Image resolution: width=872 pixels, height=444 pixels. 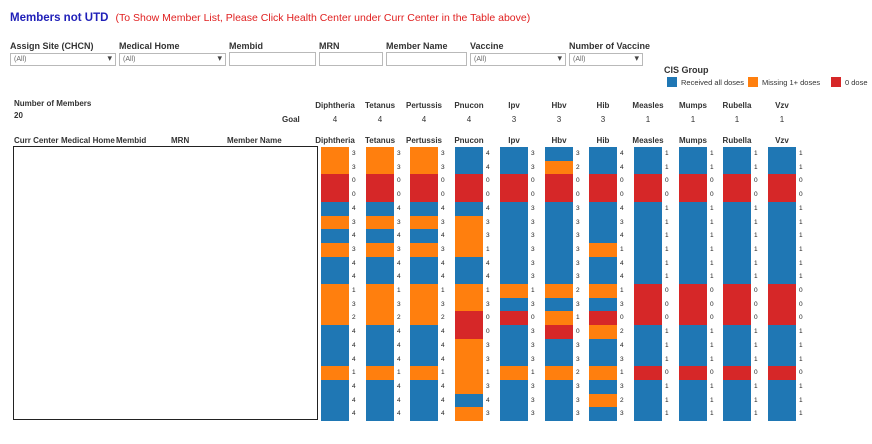 I want to click on column-header-vzv: Vzv, so click(x=782, y=140).